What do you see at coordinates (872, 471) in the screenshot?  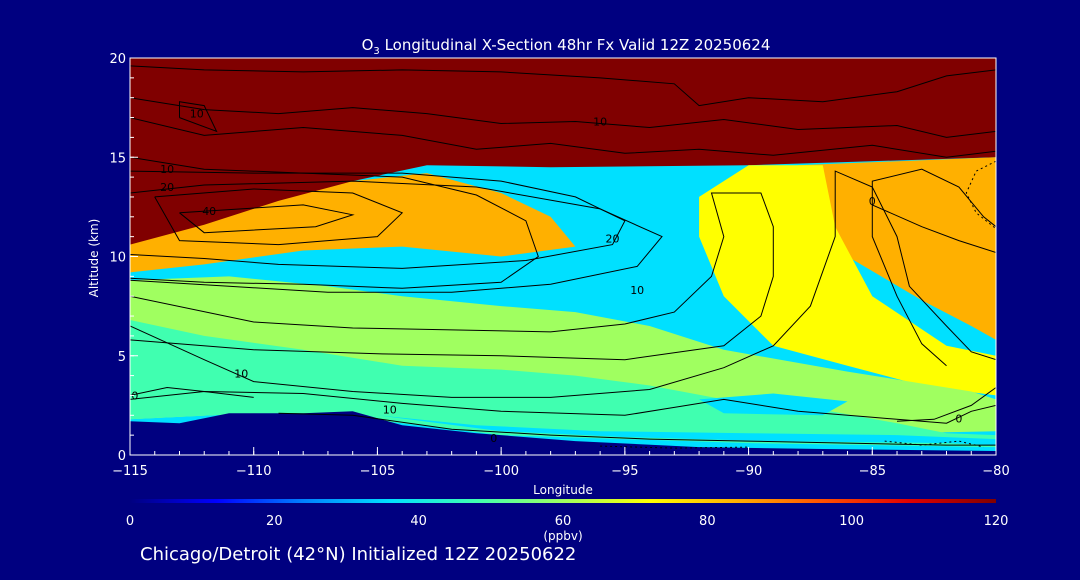 I see `x-tick-label: −85` at bounding box center [872, 471].